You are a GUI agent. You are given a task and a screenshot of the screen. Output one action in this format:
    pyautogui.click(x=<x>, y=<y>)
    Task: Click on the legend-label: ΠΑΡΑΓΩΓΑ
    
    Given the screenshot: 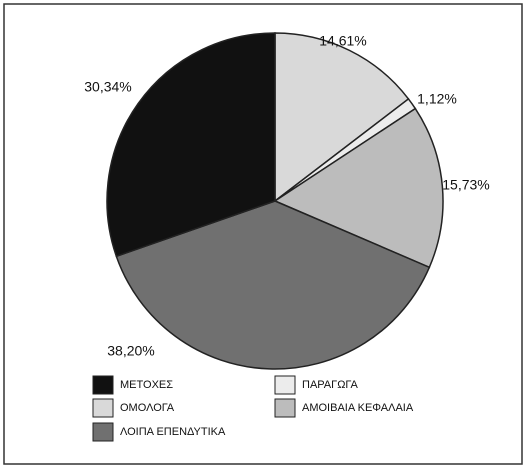 What is the action you would take?
    pyautogui.click(x=330, y=385)
    